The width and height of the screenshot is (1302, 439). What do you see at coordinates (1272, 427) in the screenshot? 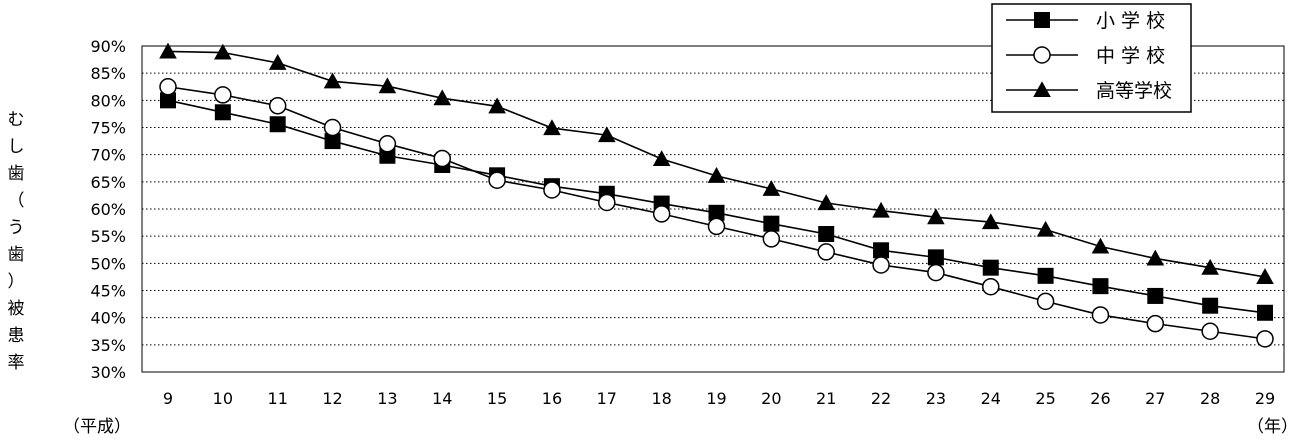
I see `x-axis-unit-label: （年）` at bounding box center [1272, 427].